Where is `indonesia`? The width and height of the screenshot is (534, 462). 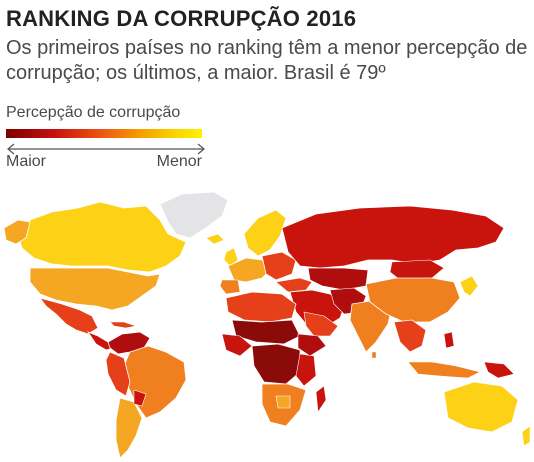 indonesia is located at coordinates (444, 370).